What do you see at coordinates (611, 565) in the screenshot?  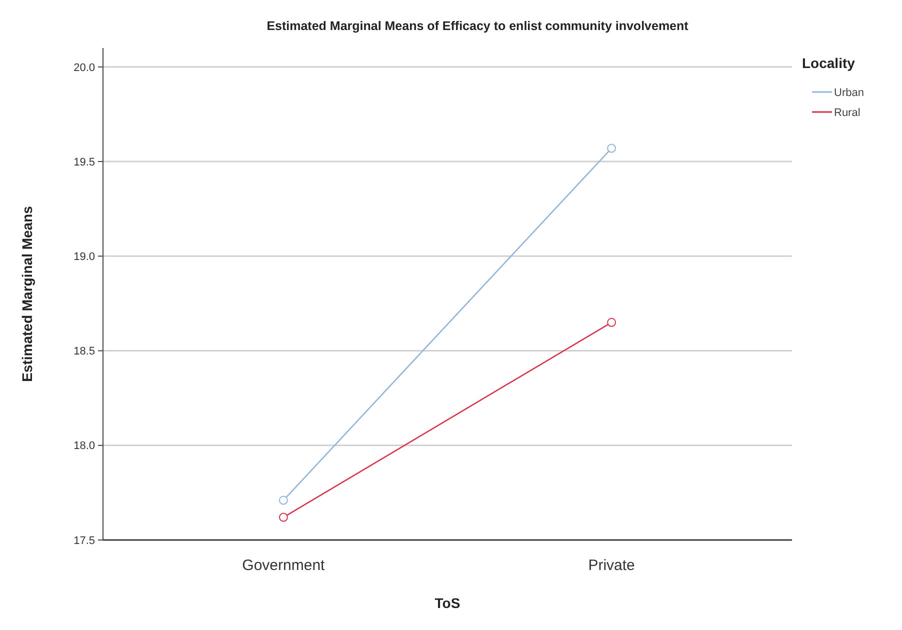 I see `x-tick-label: Private` at bounding box center [611, 565].